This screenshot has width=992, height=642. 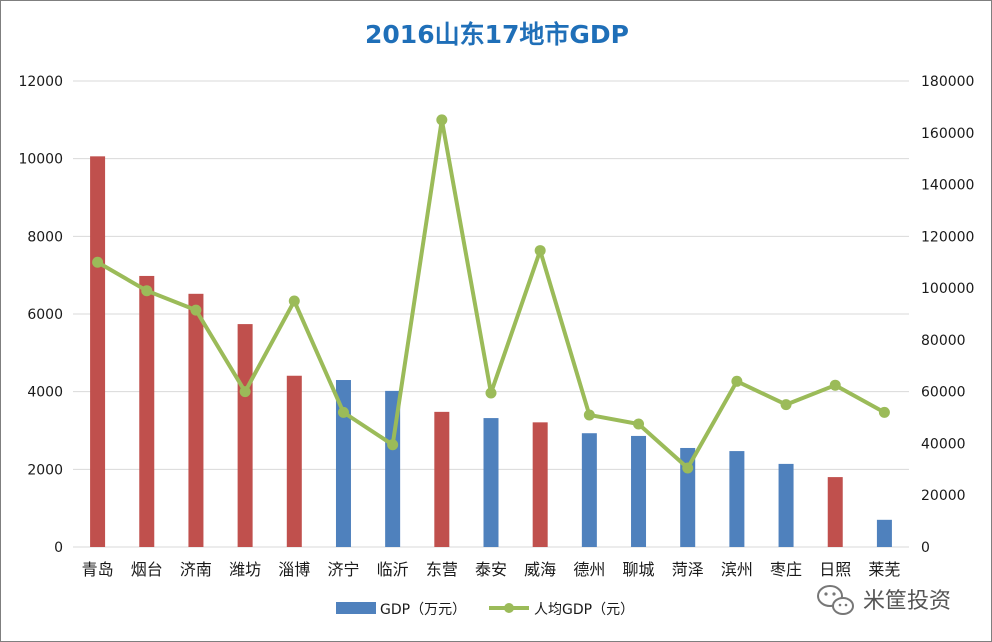 I want to click on right-tick-label: 120000, so click(x=947, y=237).